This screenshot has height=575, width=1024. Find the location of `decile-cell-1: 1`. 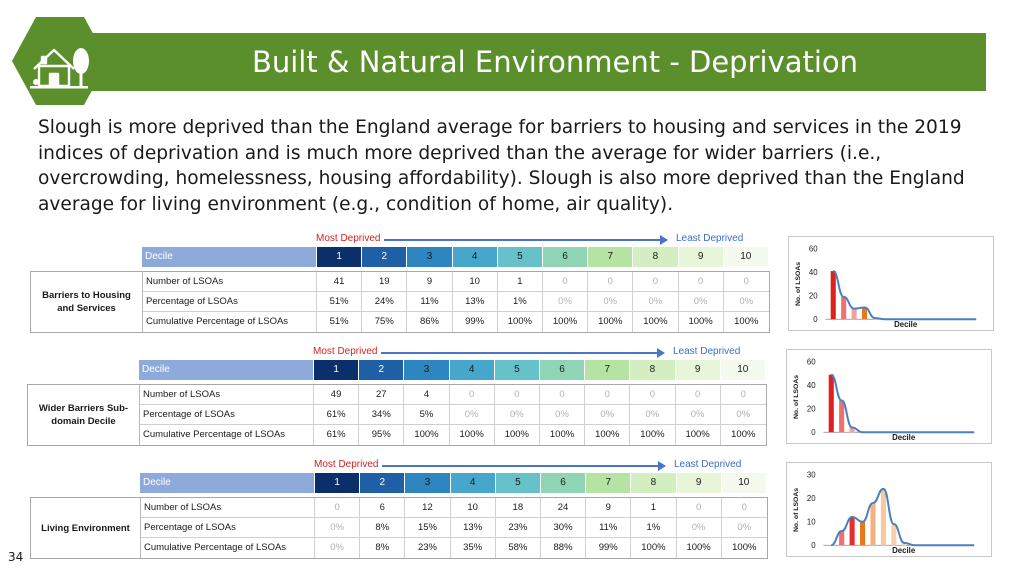

decile-cell-1: 1 is located at coordinates (336, 370).